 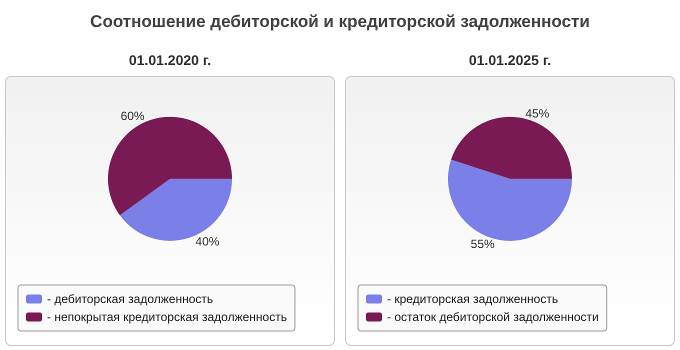 I want to click on data-label: 40%, so click(x=207, y=241).